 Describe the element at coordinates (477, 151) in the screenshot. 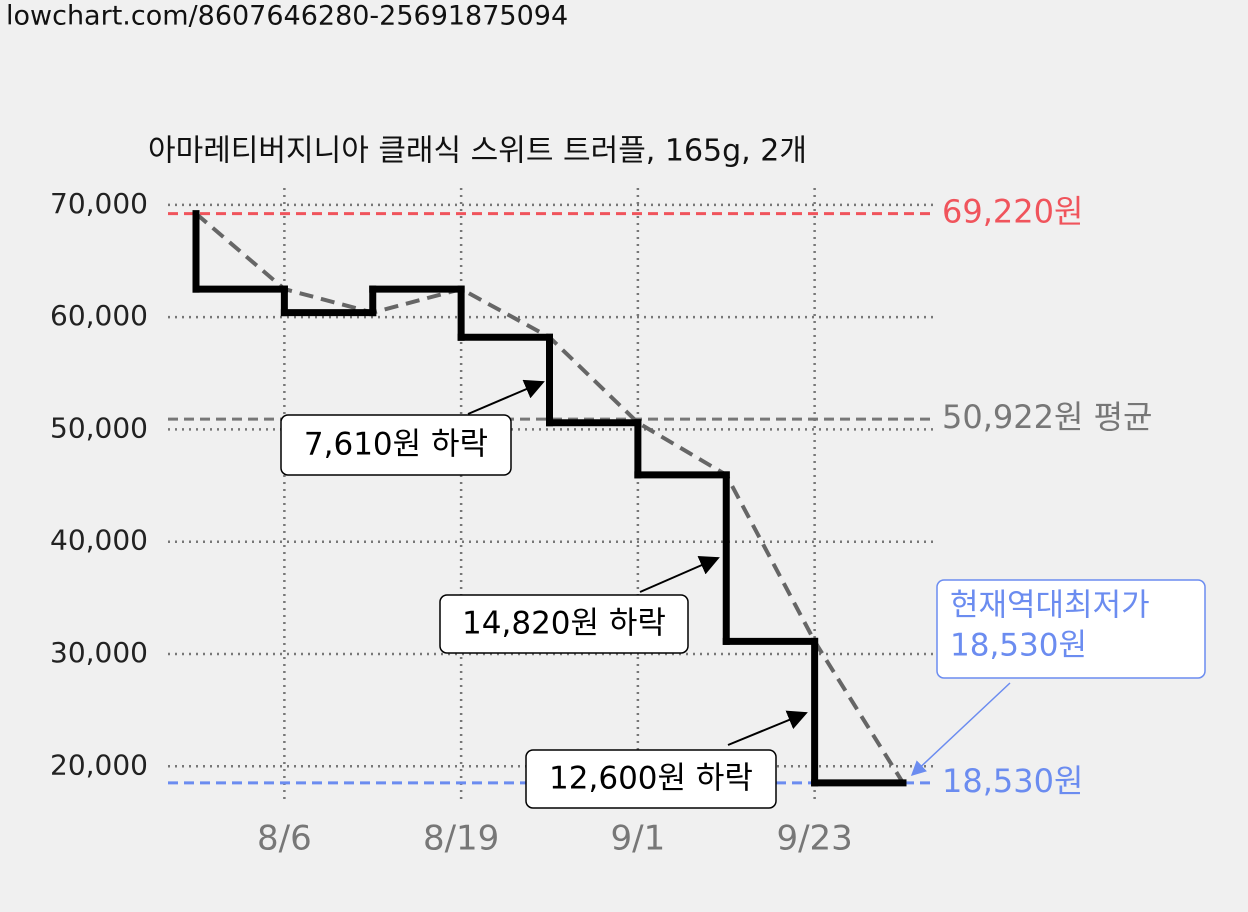

I see `chart-title: 아마레티버지니아 클래식 스위트 트러플, 165g, 2개` at that location.